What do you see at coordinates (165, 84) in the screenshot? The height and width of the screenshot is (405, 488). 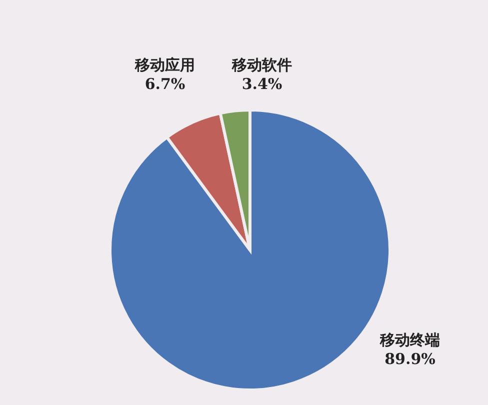 I see `data-label: 6.7%` at bounding box center [165, 84].